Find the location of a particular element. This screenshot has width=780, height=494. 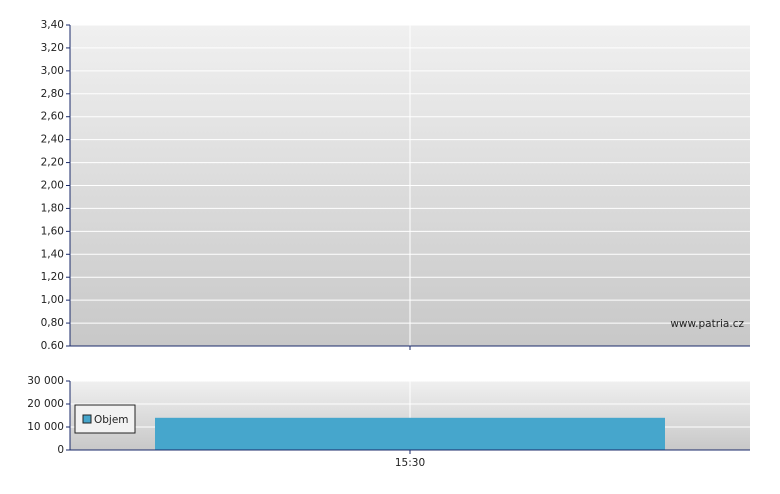

y-tick-label: 1,80 is located at coordinates (52, 208).